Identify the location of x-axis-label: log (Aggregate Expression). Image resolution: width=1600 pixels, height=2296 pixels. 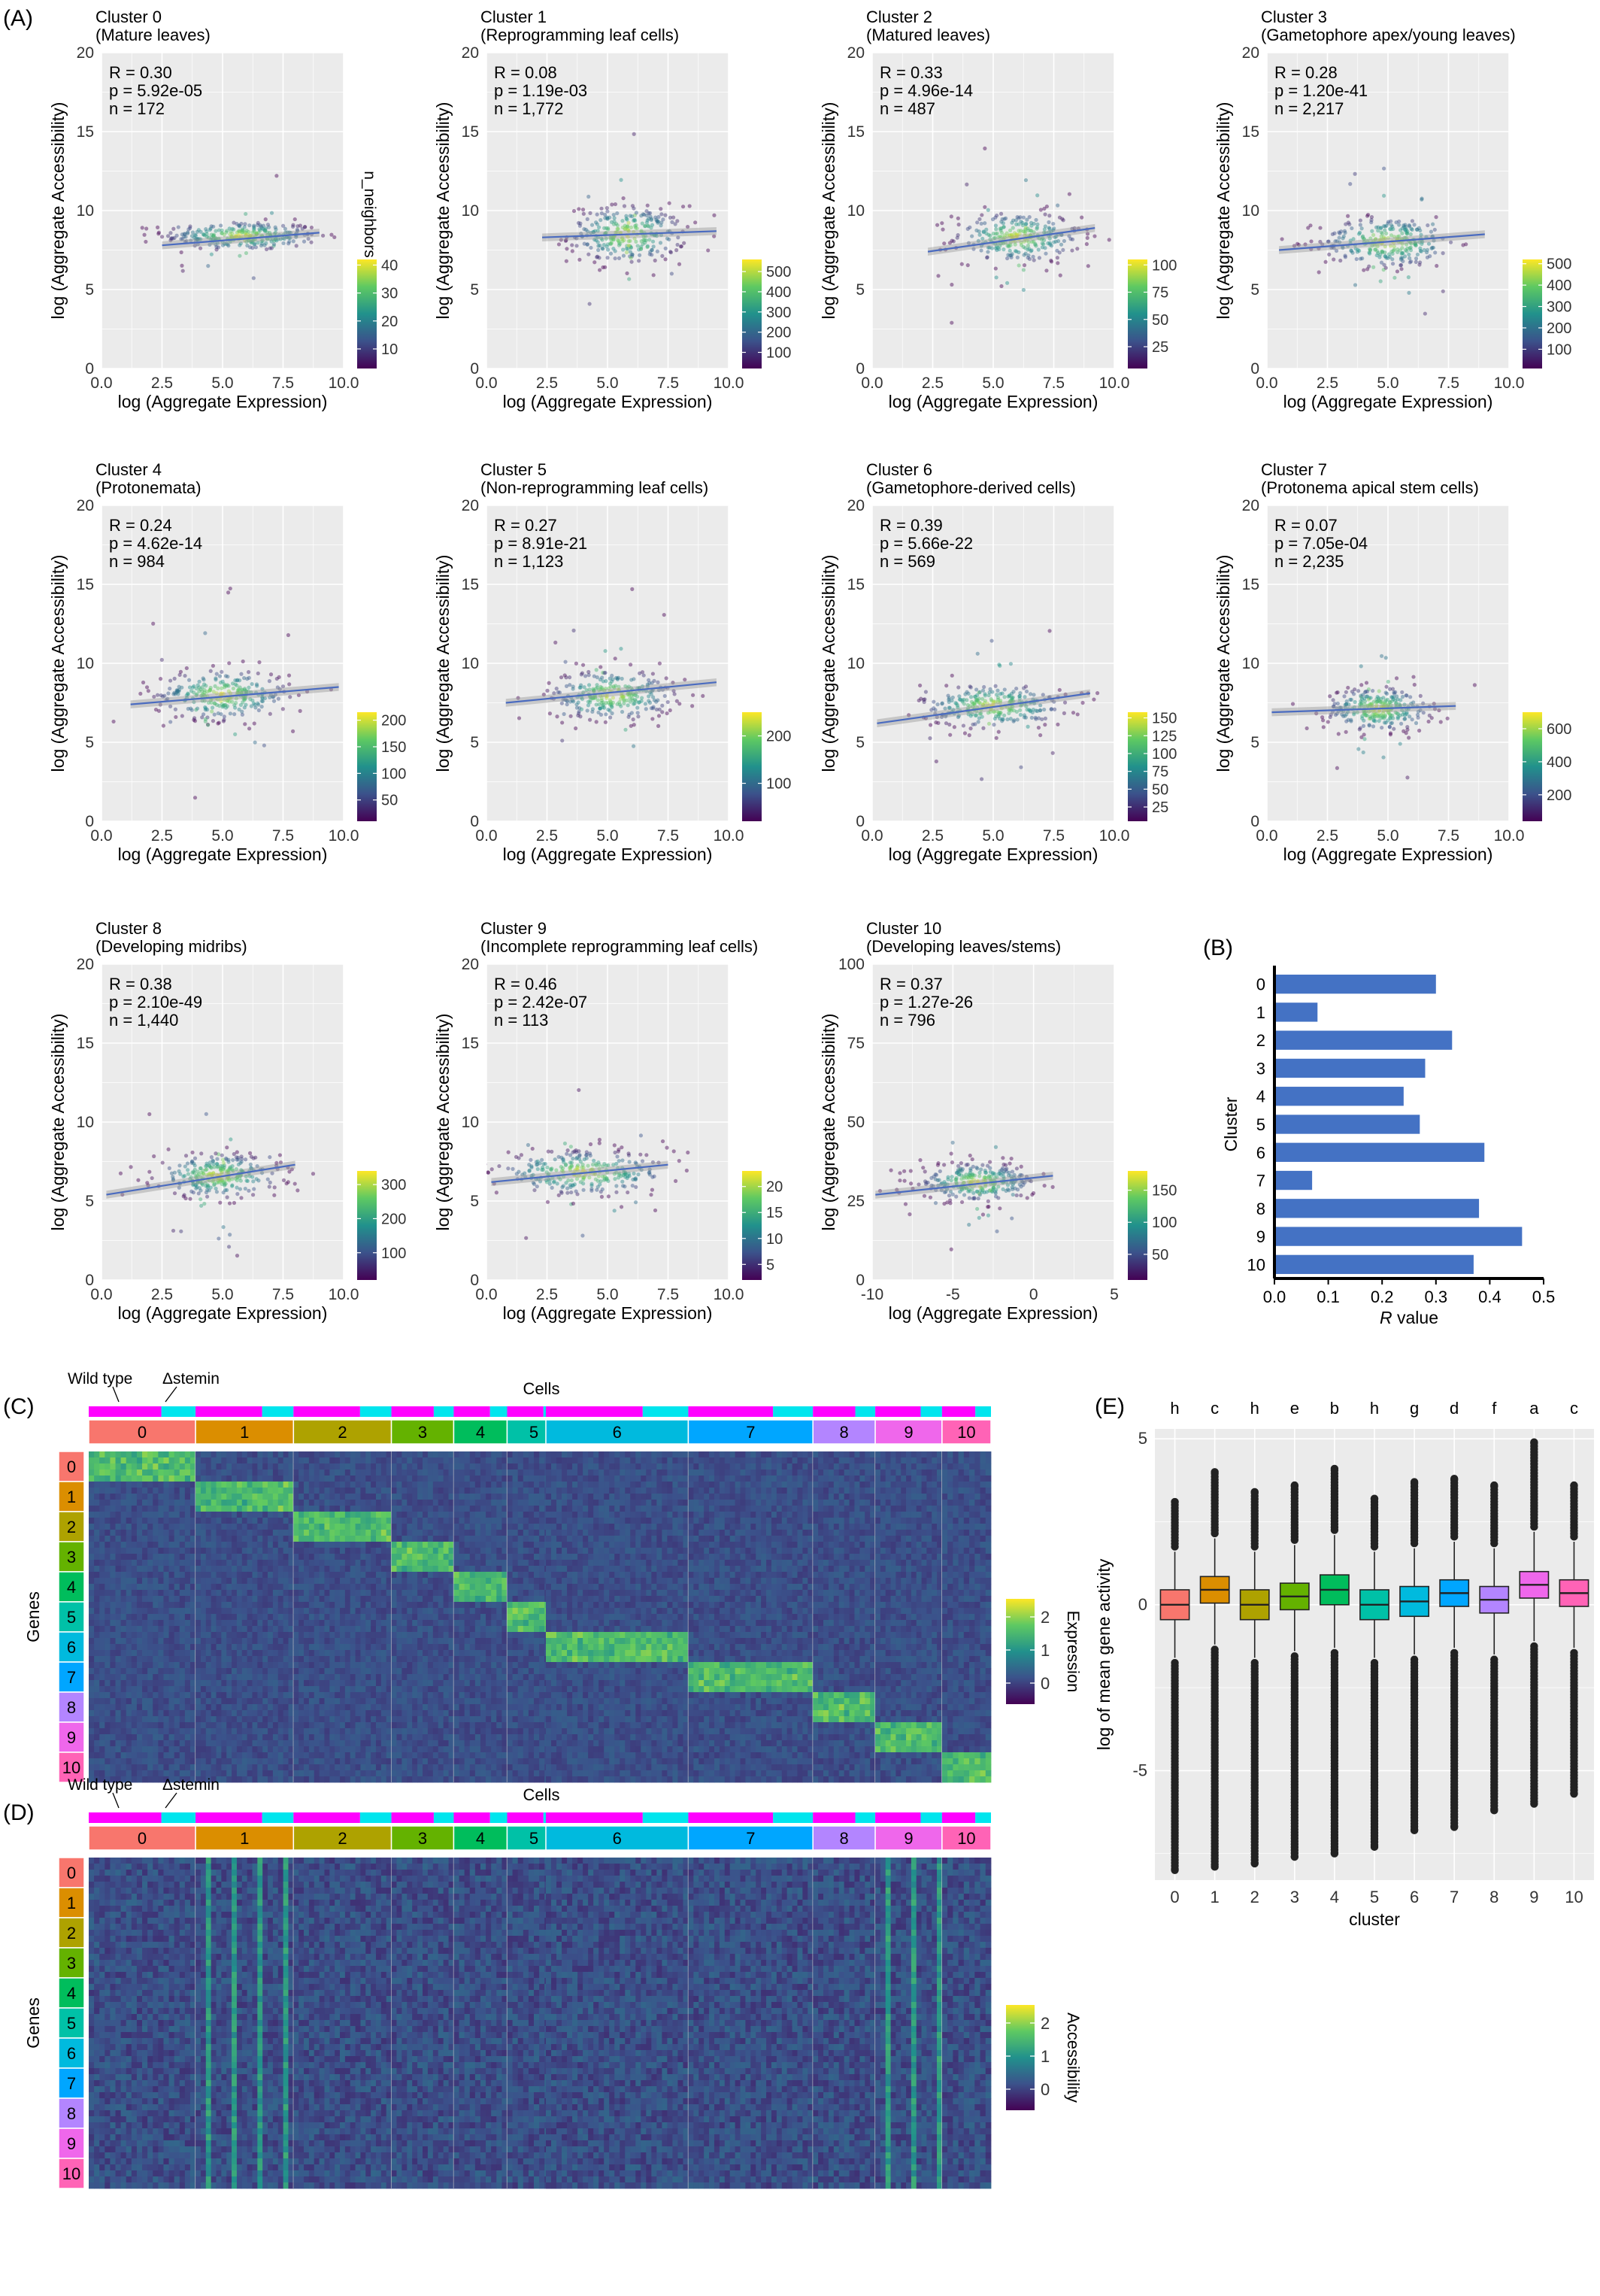
(608, 401).